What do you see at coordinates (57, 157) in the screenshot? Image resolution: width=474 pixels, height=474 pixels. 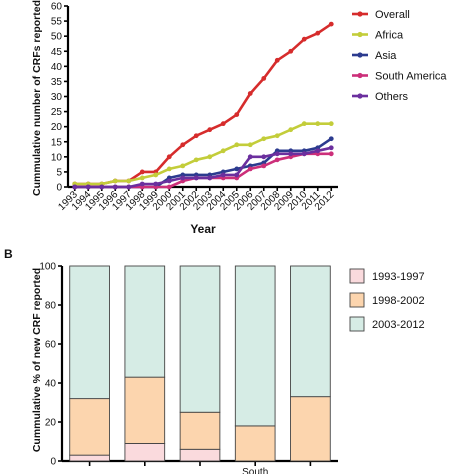 I see `y-tick-label: 10` at bounding box center [57, 157].